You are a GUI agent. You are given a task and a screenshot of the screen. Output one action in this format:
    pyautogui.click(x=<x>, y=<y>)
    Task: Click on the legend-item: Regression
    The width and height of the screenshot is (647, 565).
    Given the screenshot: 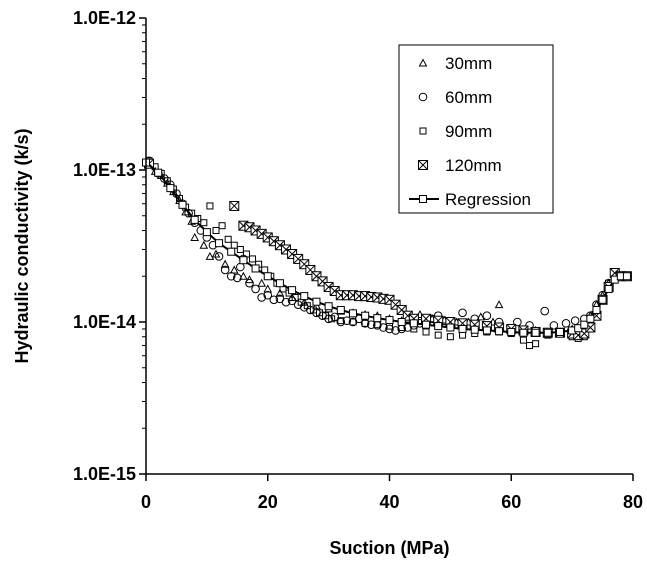 What is the action you would take?
    pyautogui.click(x=470, y=199)
    